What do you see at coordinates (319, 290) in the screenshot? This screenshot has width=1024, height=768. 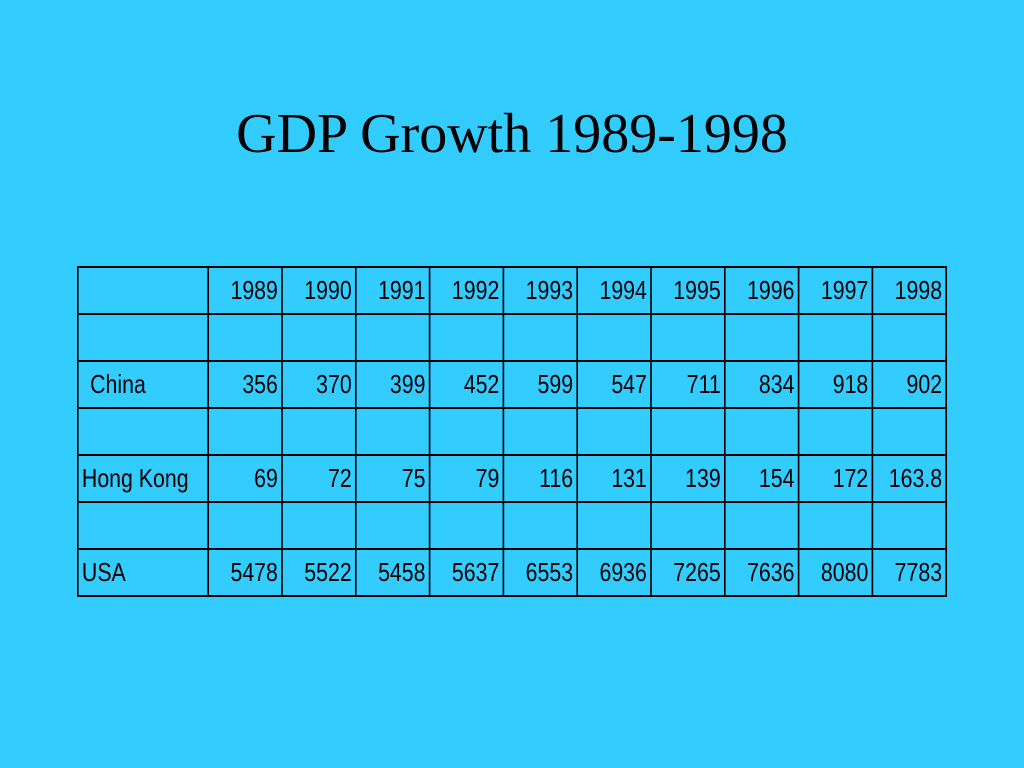 I see `year-header: 1990` at bounding box center [319, 290].